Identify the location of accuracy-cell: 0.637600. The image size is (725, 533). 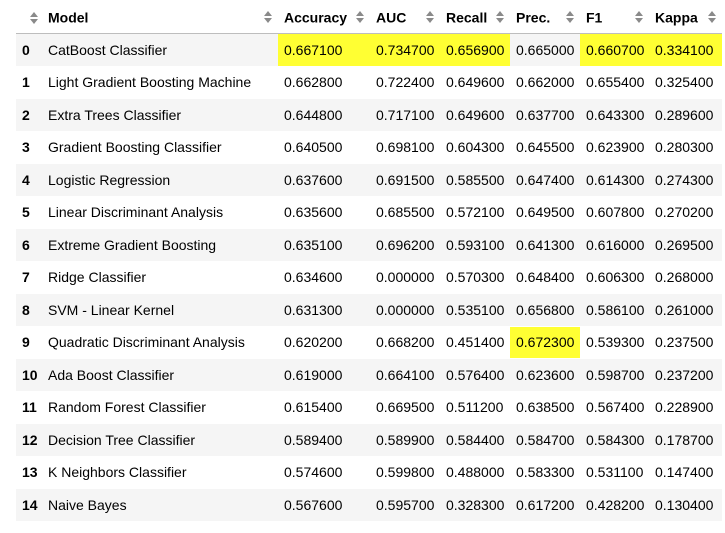
(324, 180).